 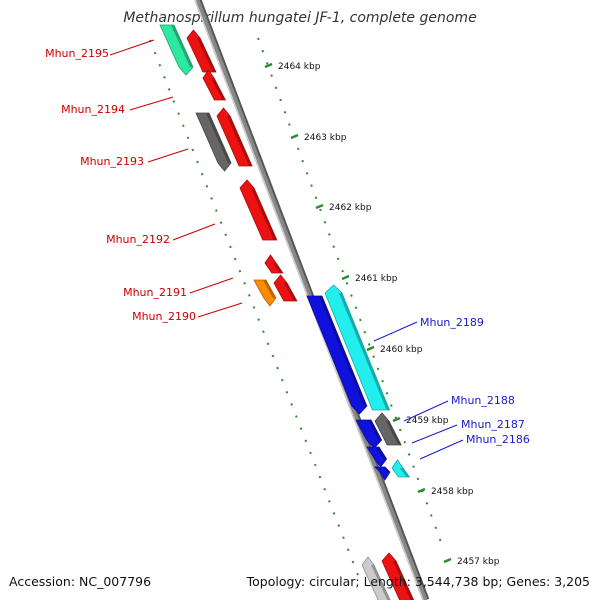 I want to click on gene-label: Mhun_2188, so click(x=483, y=400).